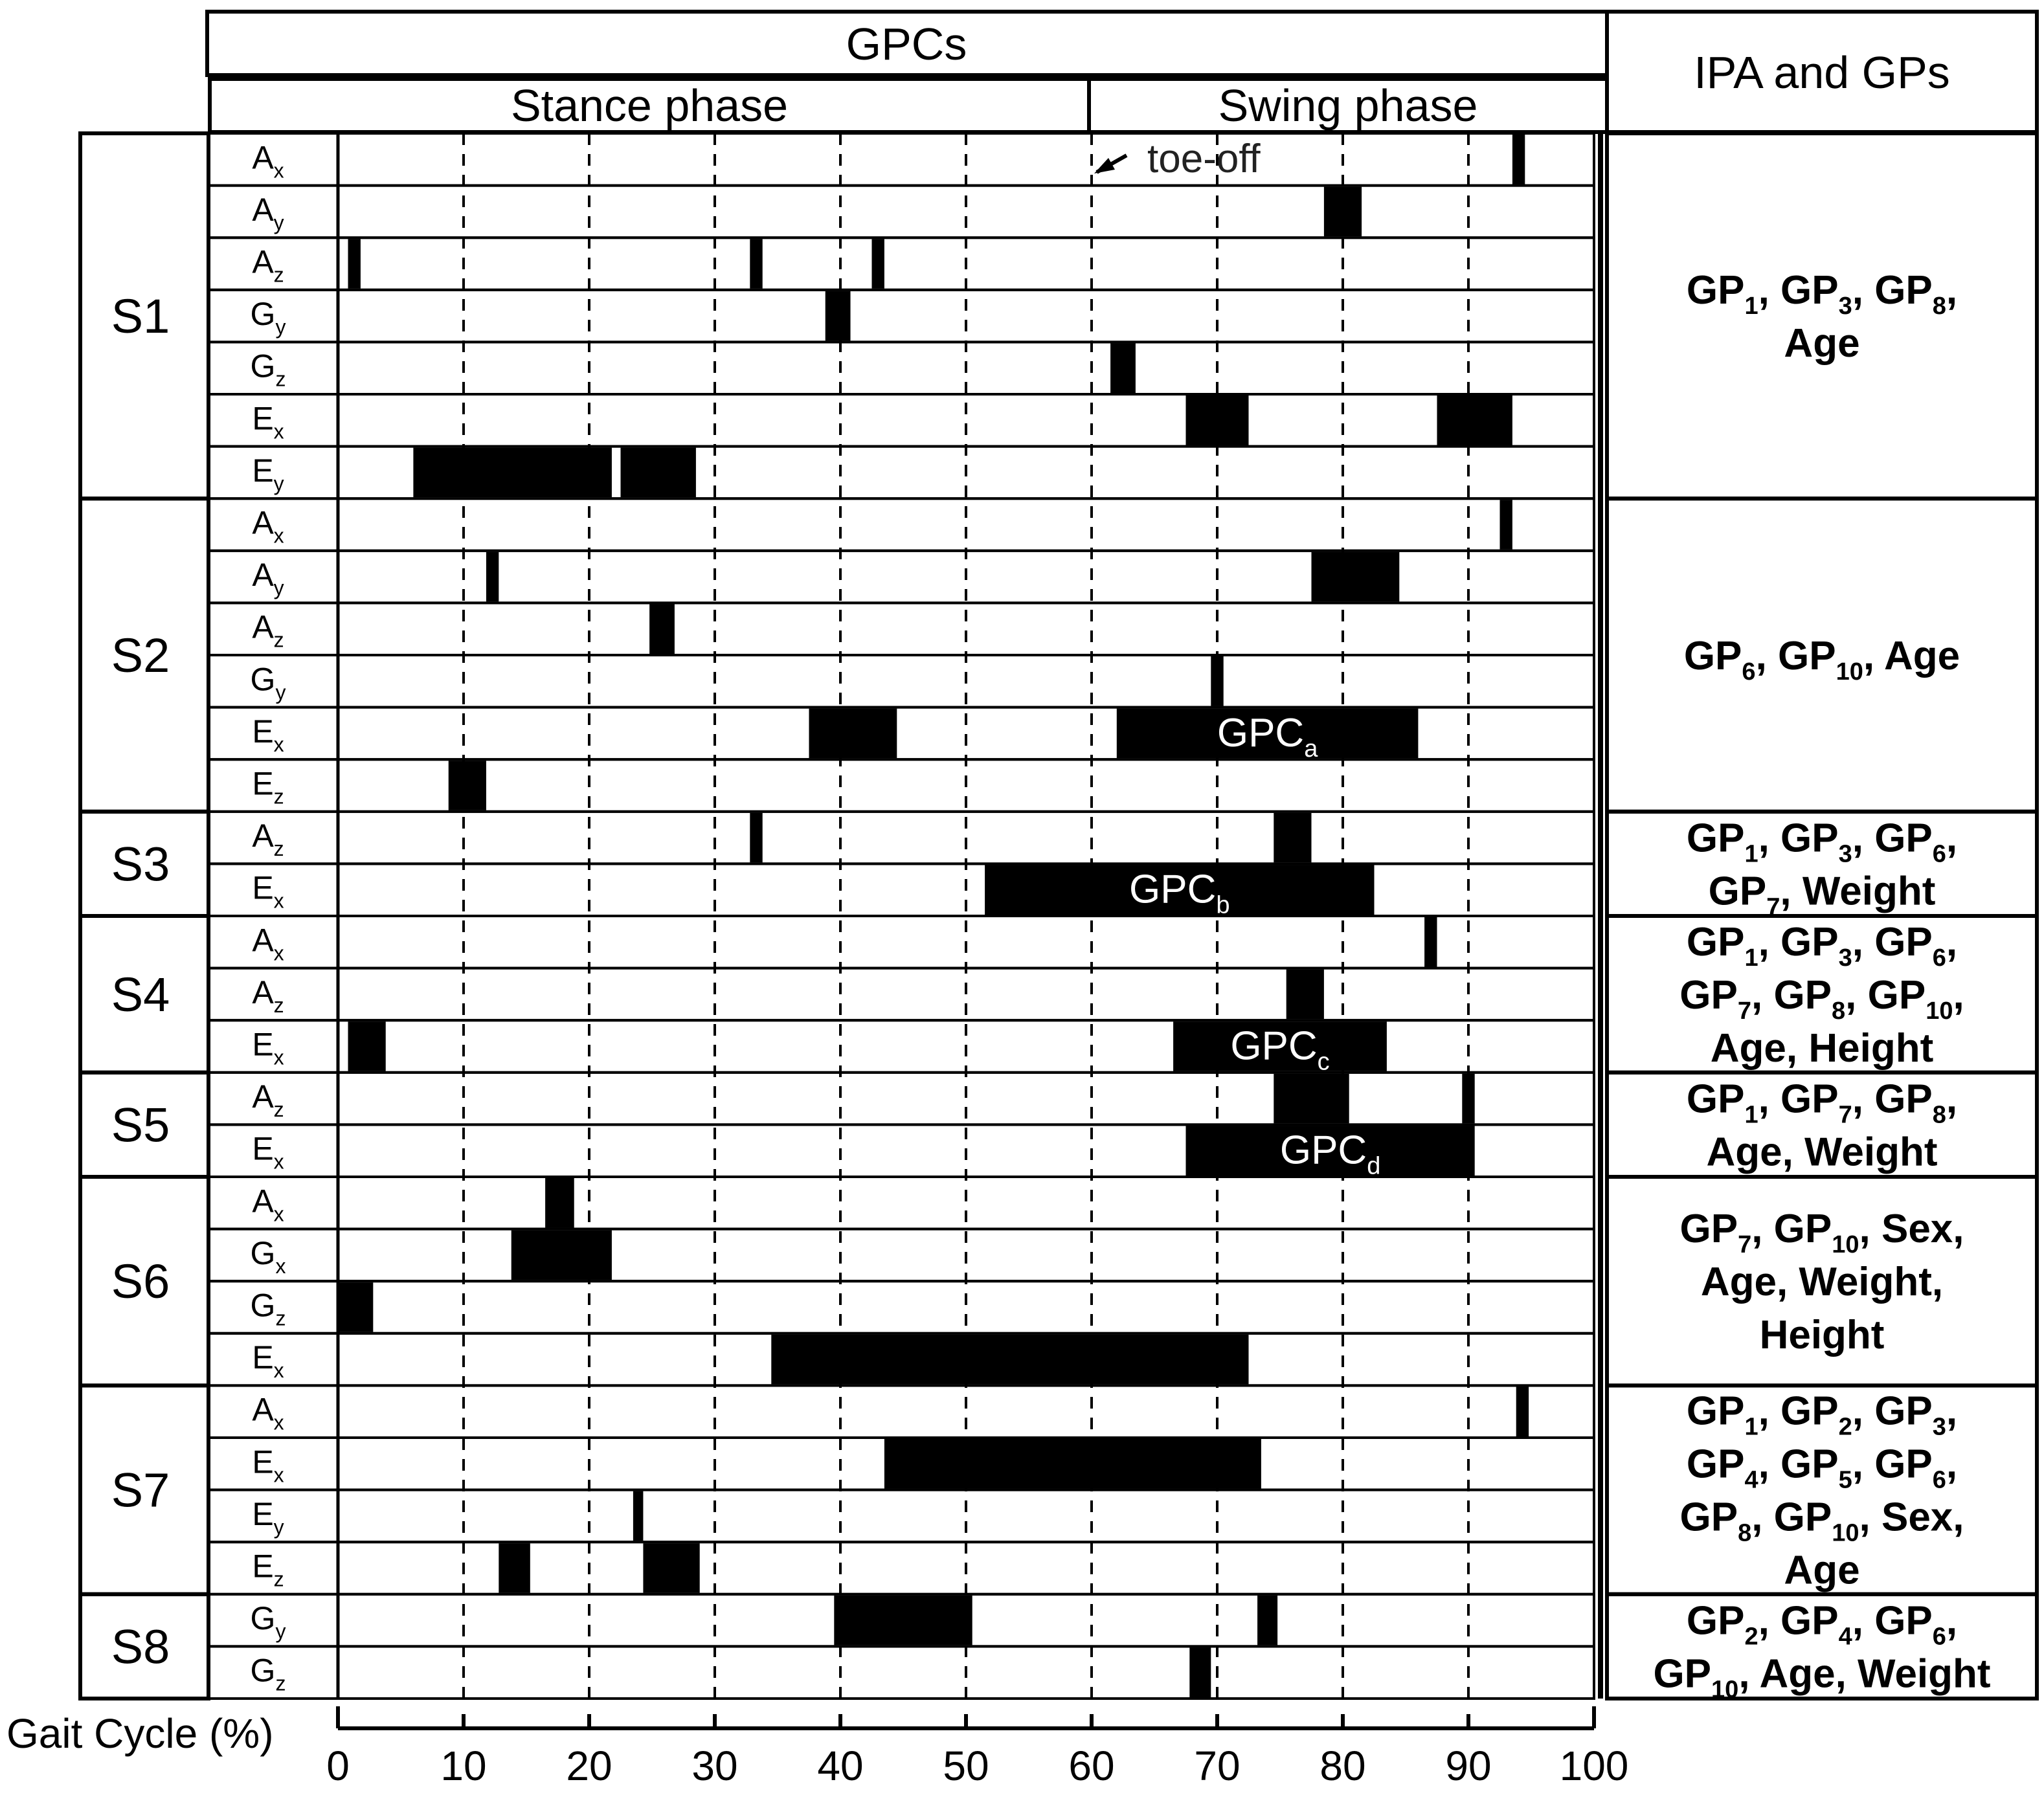 The width and height of the screenshot is (2044, 1806). Describe the element at coordinates (268, 1204) in the screenshot. I see `signal-label-s6-ax: Ax` at that location.